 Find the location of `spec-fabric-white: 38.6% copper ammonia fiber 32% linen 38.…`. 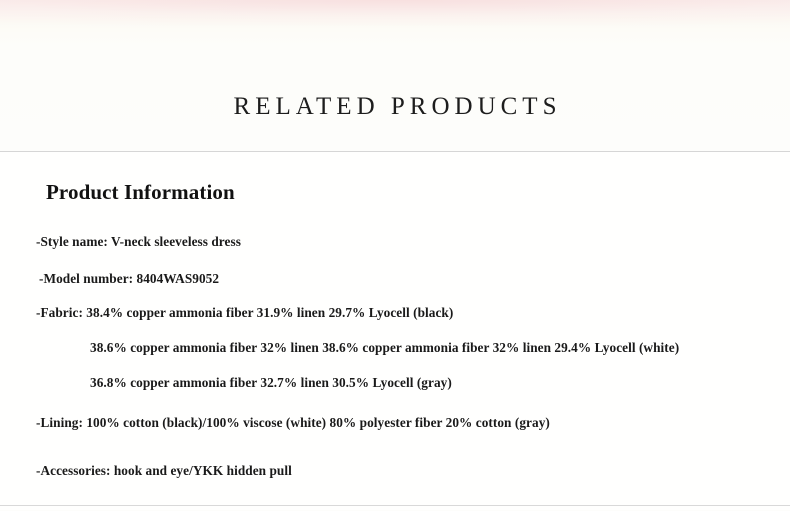

spec-fabric-white: 38.6% copper ammonia fiber 32% linen 38.… is located at coordinates (385, 347).